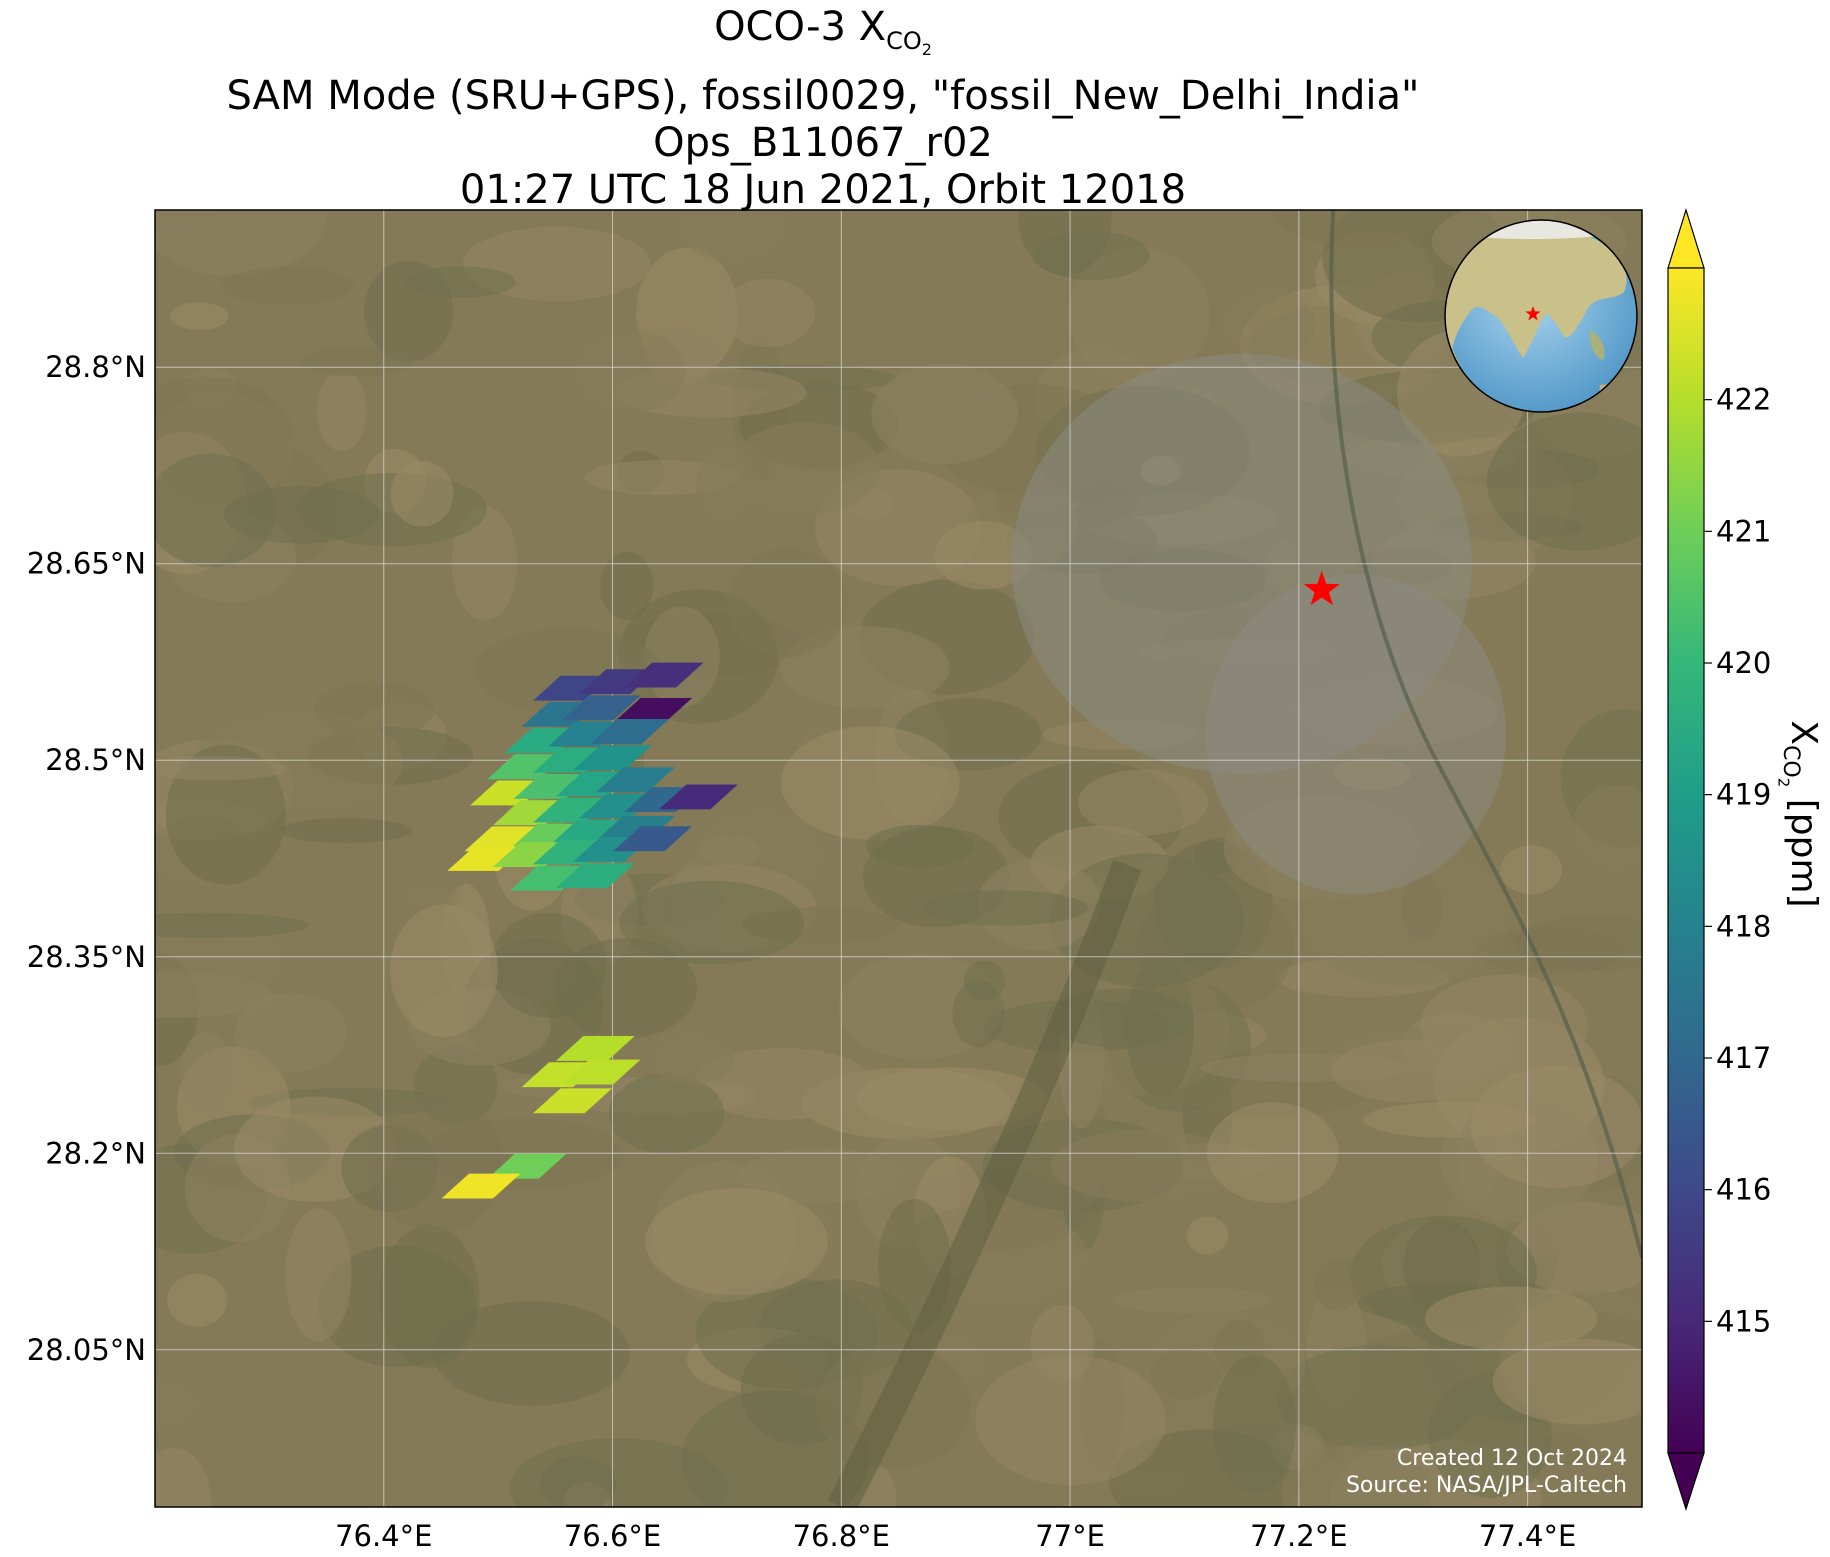  What do you see at coordinates (1686, 1481) in the screenshot?
I see `colorbar-min-extend` at bounding box center [1686, 1481].